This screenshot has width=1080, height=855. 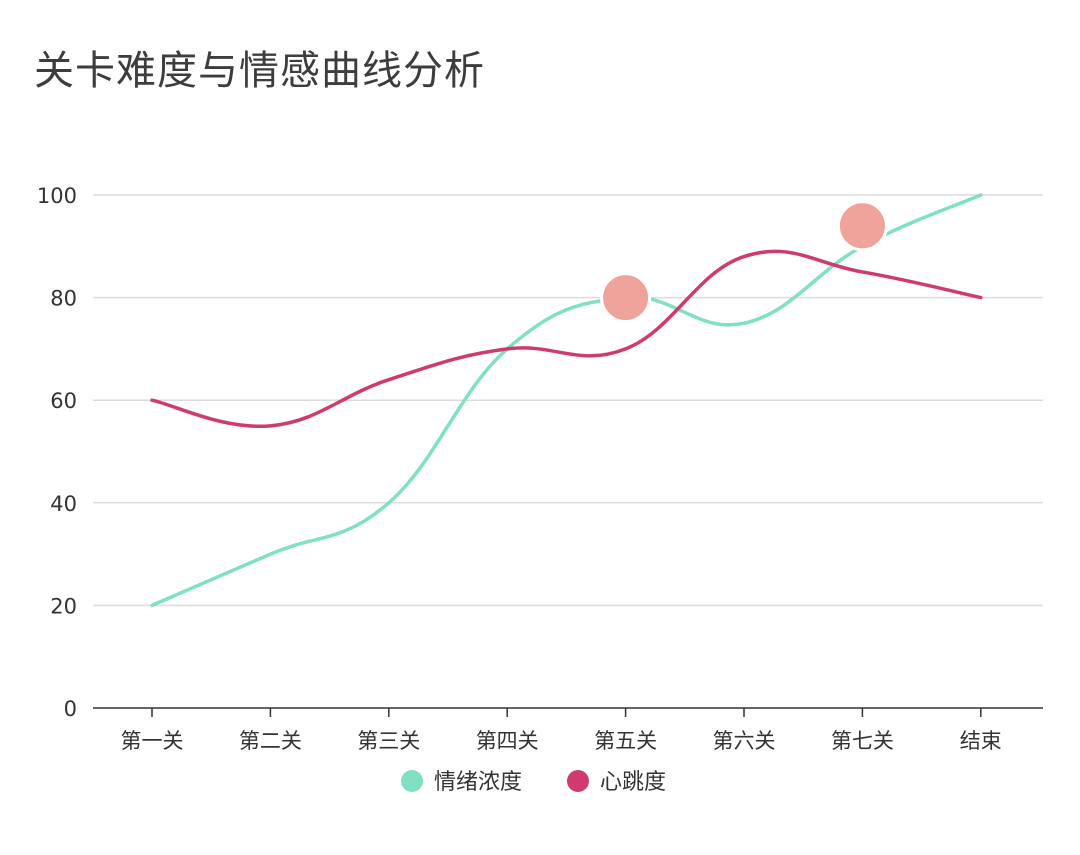 What do you see at coordinates (744, 262) in the screenshot?
I see `highlight-markers` at bounding box center [744, 262].